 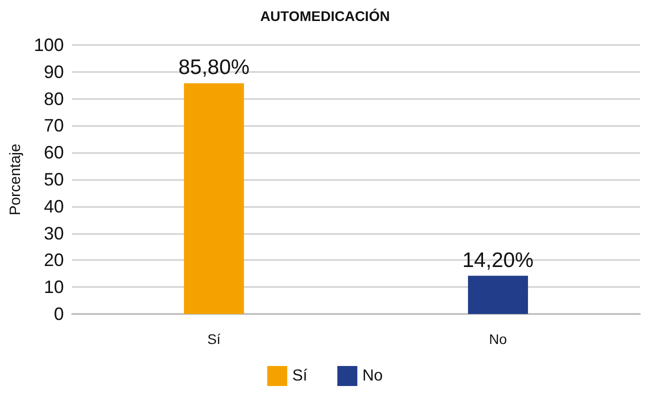 I want to click on y-tick-label: 70, so click(x=54, y=126).